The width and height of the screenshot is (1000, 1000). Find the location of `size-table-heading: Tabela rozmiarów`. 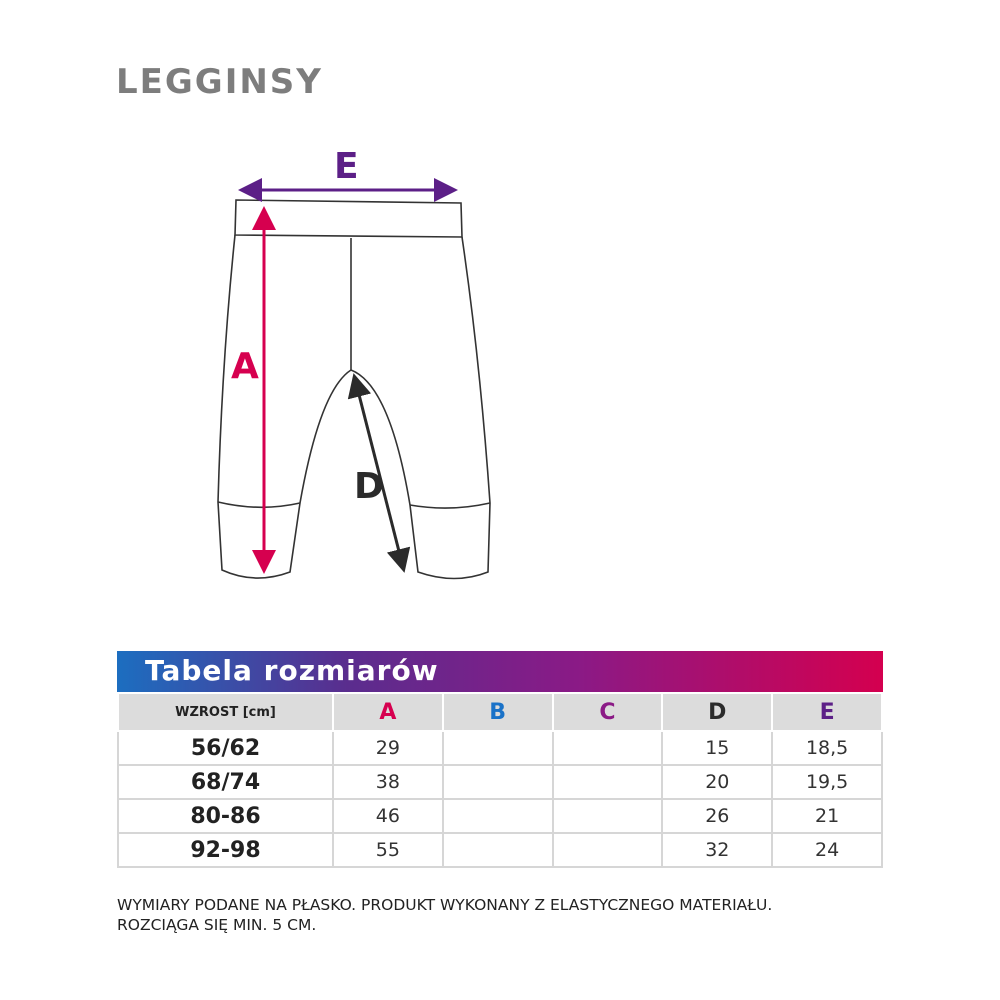

size-table-heading: Tabela rozmiarów is located at coordinates (500, 671).